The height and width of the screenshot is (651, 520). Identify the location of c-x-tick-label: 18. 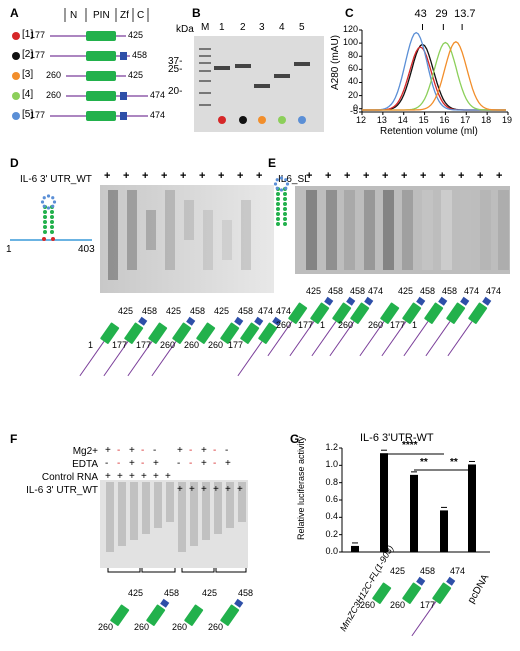
(486, 120).